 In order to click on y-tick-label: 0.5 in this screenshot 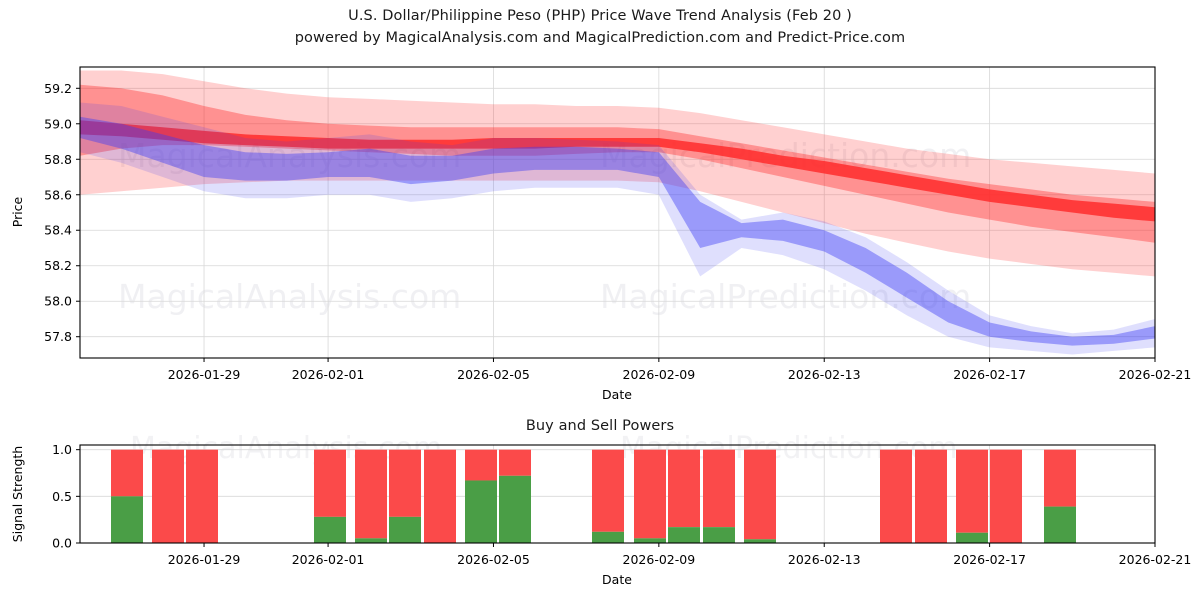, I will do `click(62, 496)`.